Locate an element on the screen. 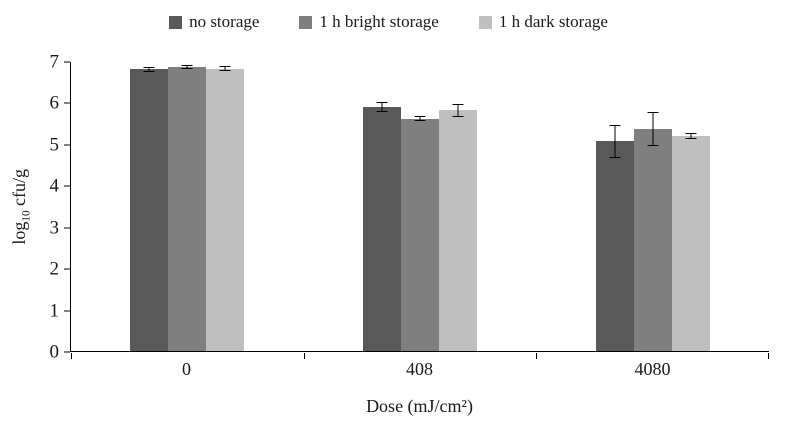 The image size is (785, 436). x-tick-label: 408 is located at coordinates (419, 368).